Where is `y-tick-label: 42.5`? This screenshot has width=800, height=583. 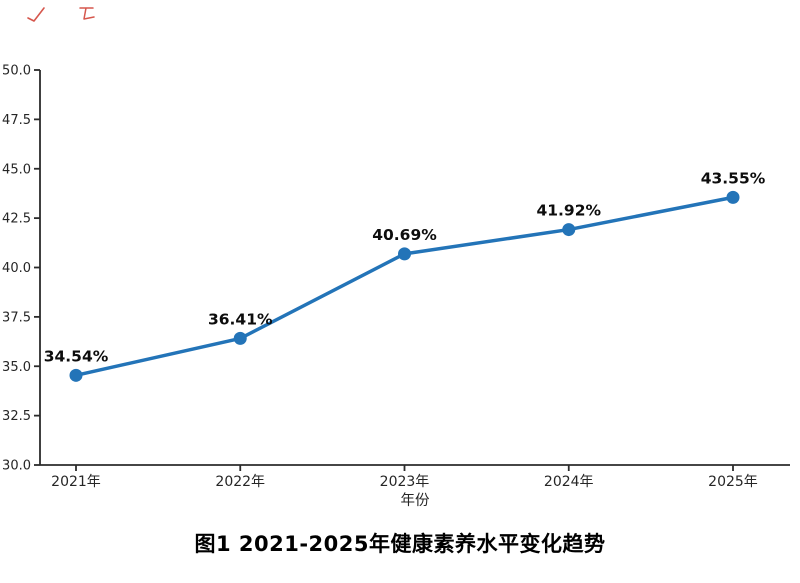
y-tick-label: 42.5 is located at coordinates (16, 219).